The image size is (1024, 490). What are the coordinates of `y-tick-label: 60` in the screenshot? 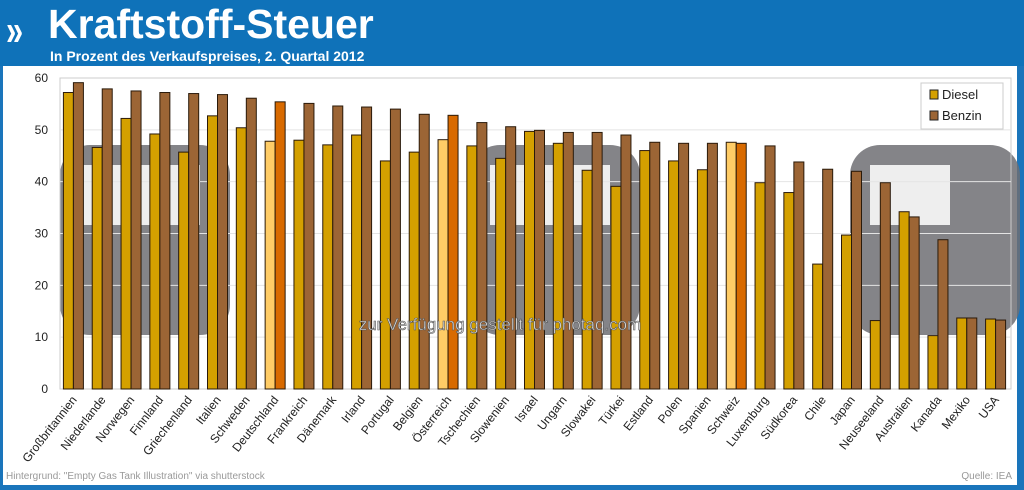 It's located at (42, 78).